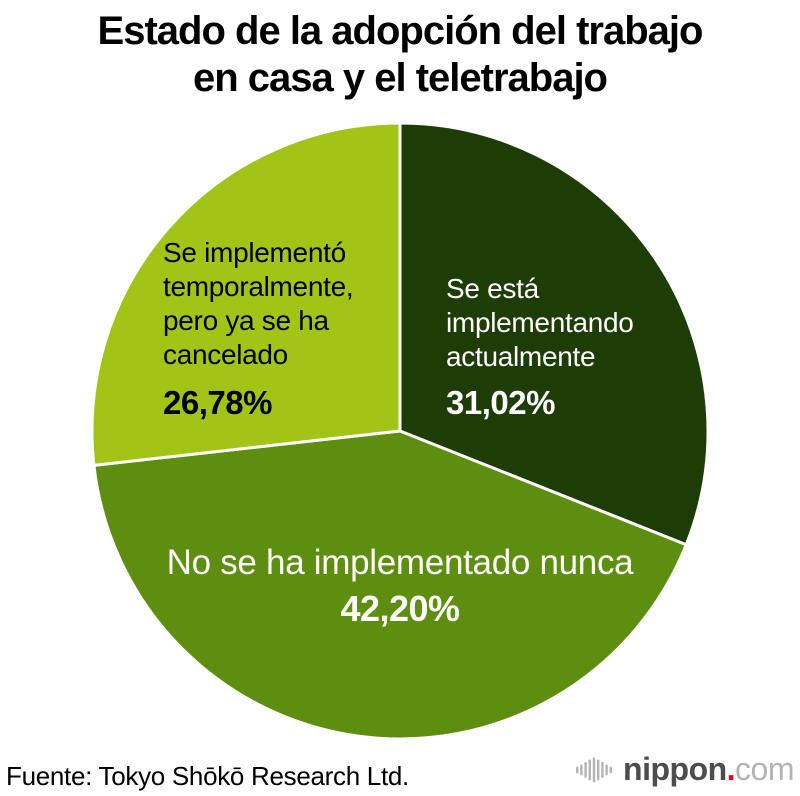 This screenshot has width=800, height=796. Describe the element at coordinates (217, 402) in the screenshot. I see `slice-value-implemented-then-cancelled: 26,78%` at that location.